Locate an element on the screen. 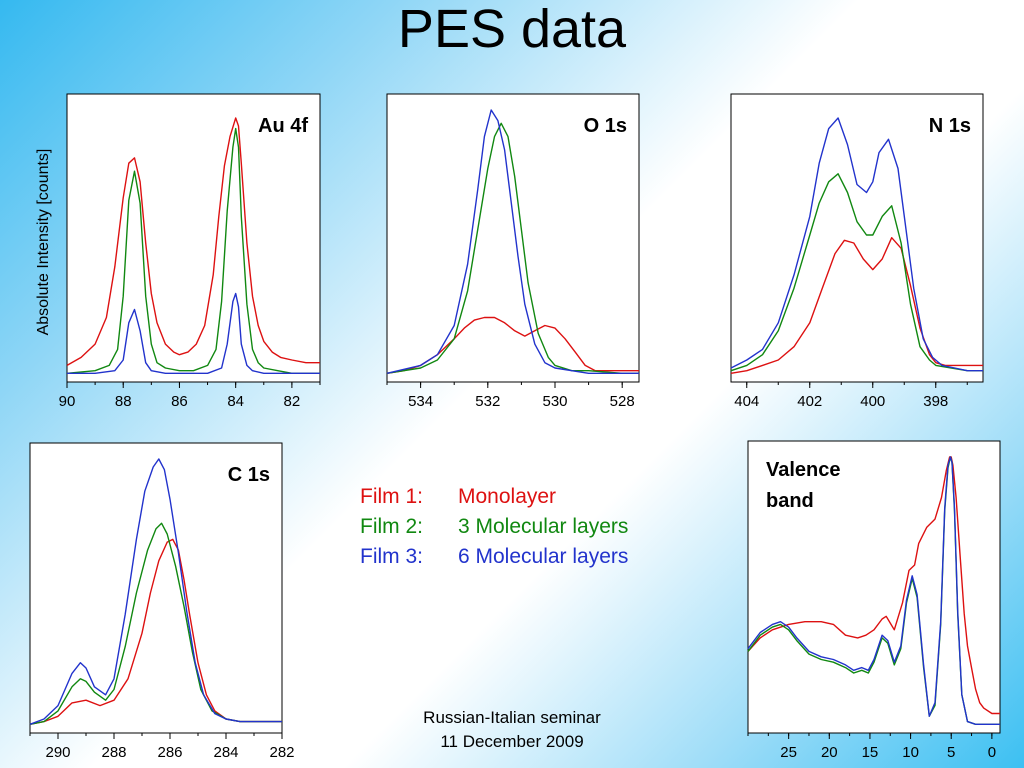 This screenshot has height=768, width=1024. x-tick-label: 15 is located at coordinates (870, 752).